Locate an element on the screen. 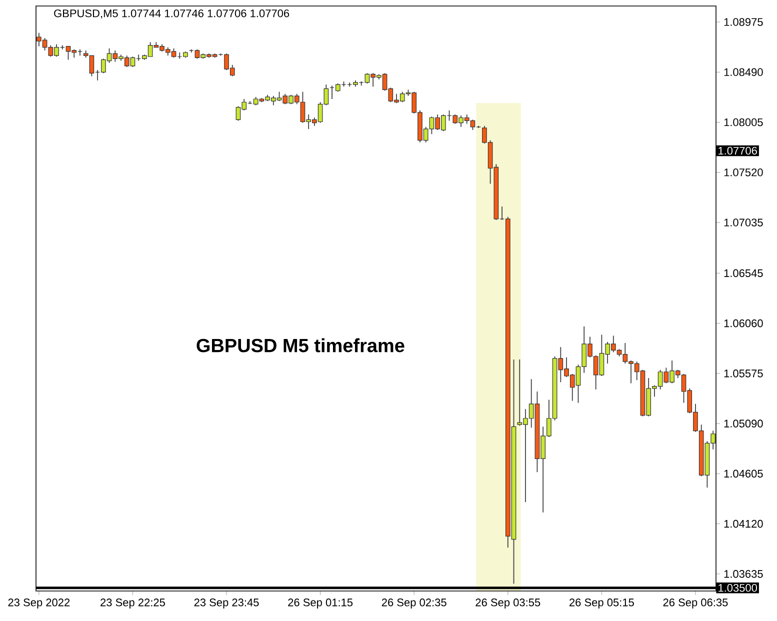  x-tick-label: 26 Sep 01:15 is located at coordinates (320, 603).